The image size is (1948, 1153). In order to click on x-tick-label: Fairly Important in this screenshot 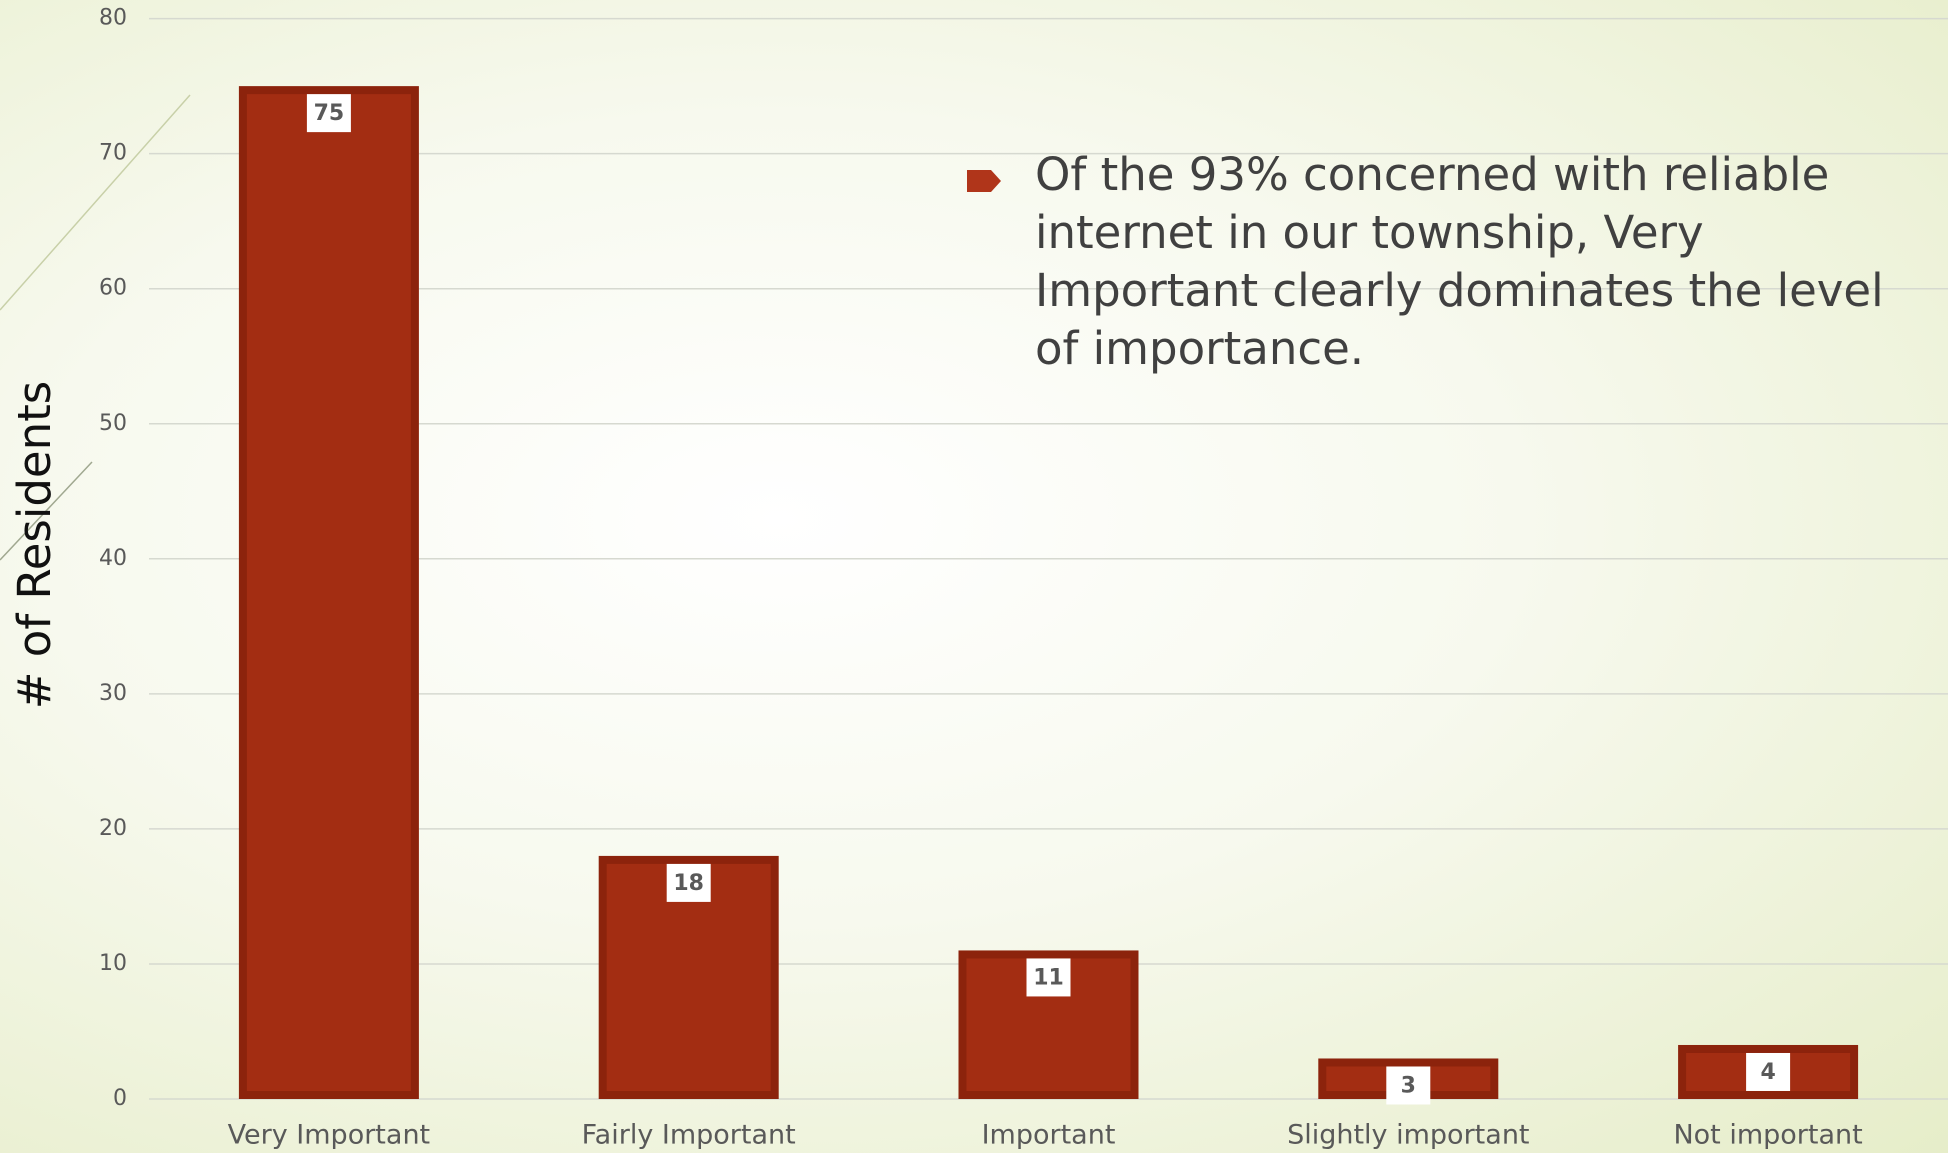, I will do `click(689, 1135)`.